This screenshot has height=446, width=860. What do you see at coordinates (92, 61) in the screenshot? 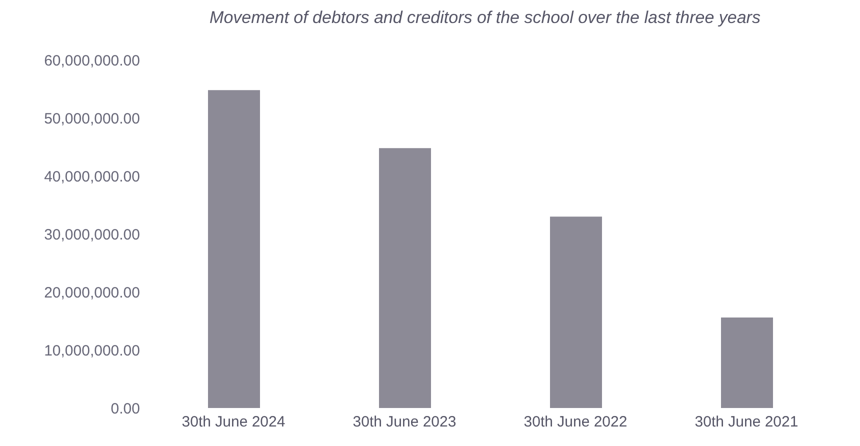
I see `y-tick-label: 60,000,000.00` at bounding box center [92, 61].